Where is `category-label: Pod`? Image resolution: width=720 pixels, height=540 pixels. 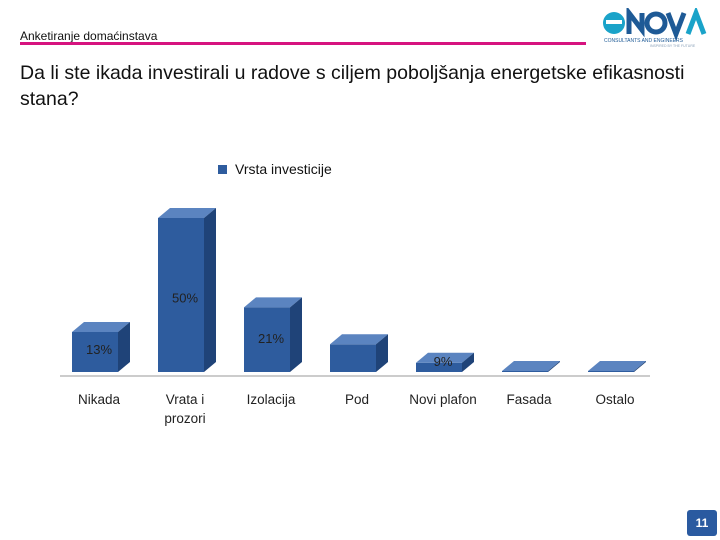 category-label: Pod is located at coordinates (357, 399).